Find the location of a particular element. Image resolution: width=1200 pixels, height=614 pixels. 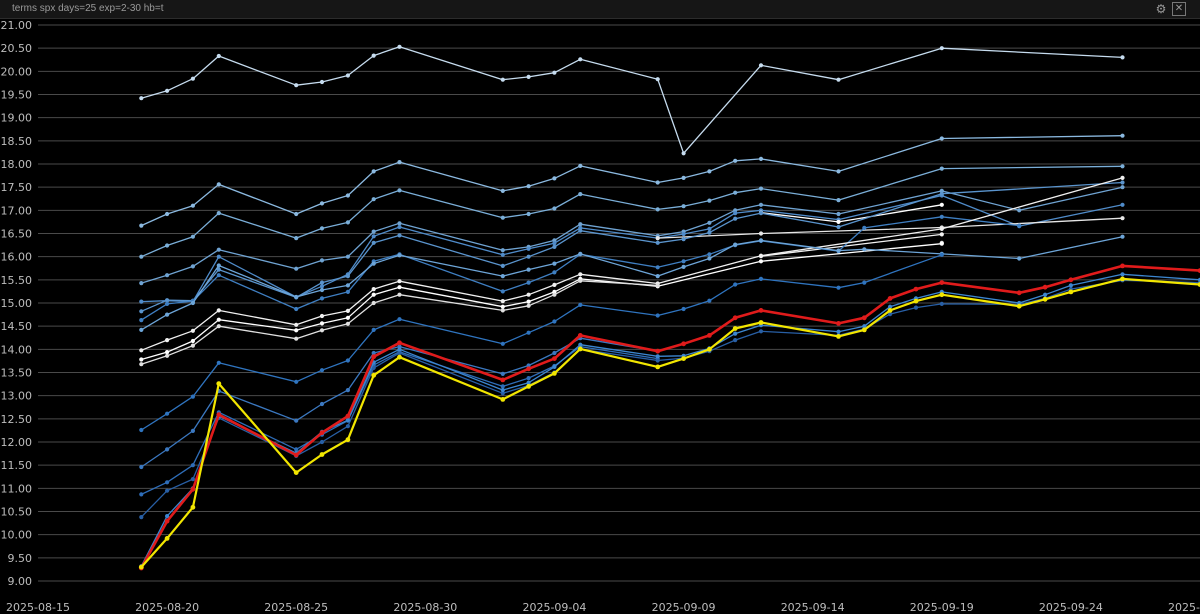

y-tick-label: 10.00 is located at coordinates (17, 535).